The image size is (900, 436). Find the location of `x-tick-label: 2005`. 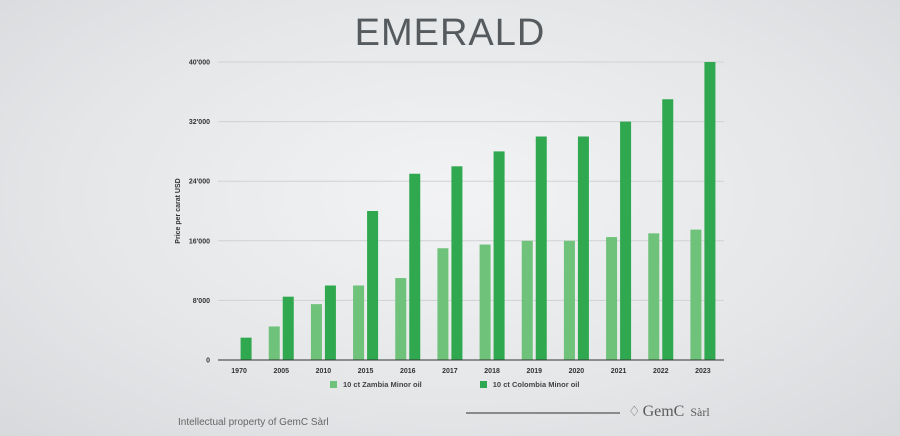

x-tick-label: 2005 is located at coordinates (281, 371).